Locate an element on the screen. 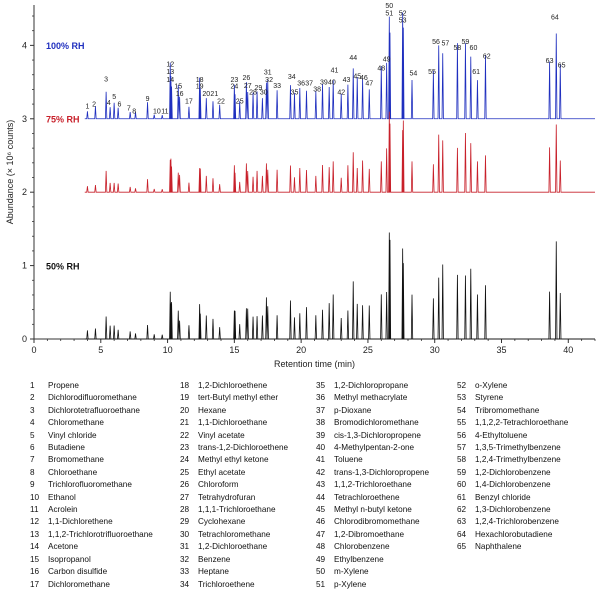  legend-entry-number: 21 is located at coordinates (185, 423).